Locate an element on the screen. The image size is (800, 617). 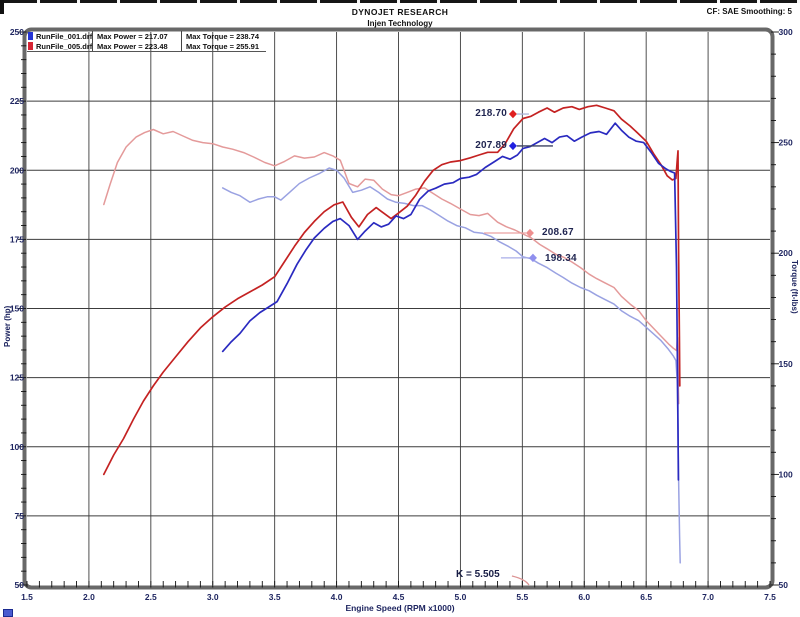
run2-max-power: Max Power = 223.48 is located at coordinates (132, 46).